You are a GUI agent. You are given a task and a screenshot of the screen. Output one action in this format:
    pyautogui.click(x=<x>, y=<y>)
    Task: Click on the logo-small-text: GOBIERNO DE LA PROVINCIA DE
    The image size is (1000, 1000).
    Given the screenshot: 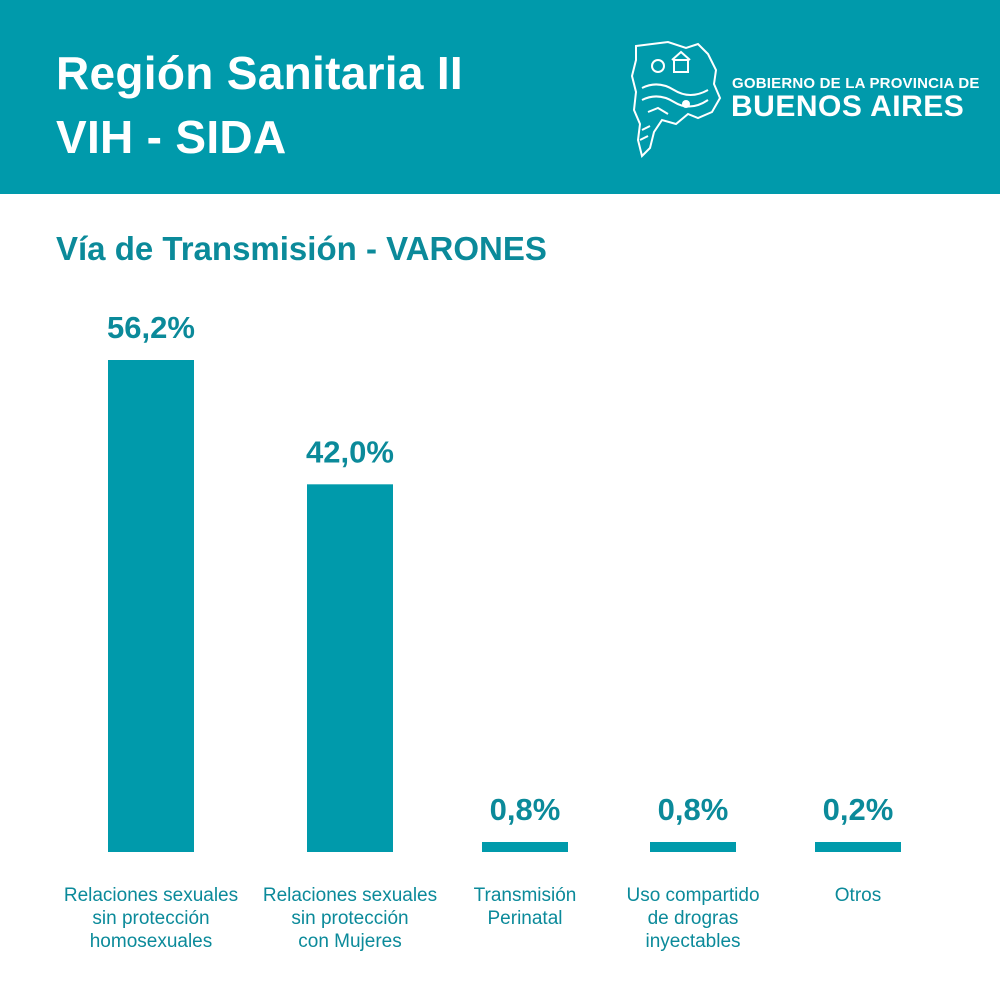 What is the action you would take?
    pyautogui.click(x=856, y=83)
    